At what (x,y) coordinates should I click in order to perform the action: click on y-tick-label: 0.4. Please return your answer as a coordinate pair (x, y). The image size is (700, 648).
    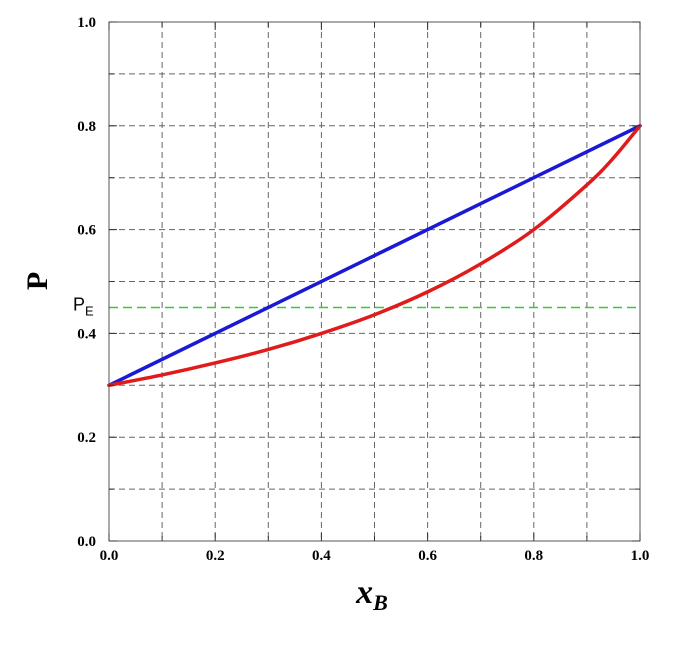
    Looking at the image, I should click on (86, 334).